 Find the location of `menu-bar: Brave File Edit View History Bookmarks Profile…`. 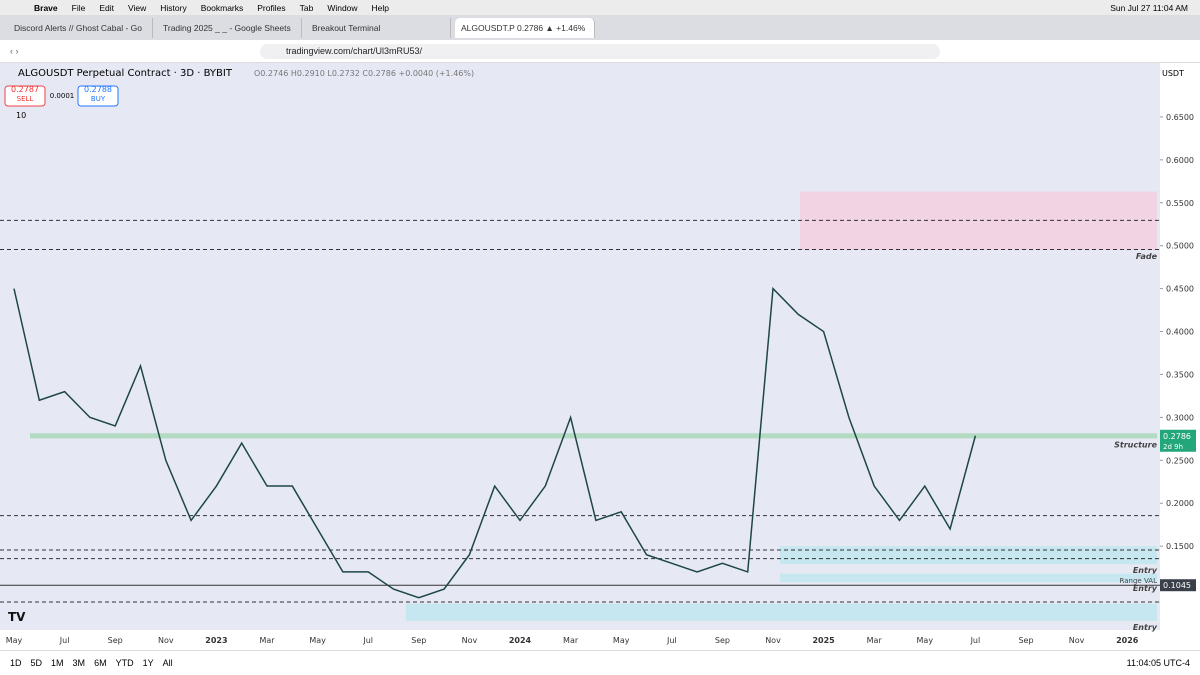

menu-bar: Brave File Edit View History Bookmarks Profile… is located at coordinates (600, 7).